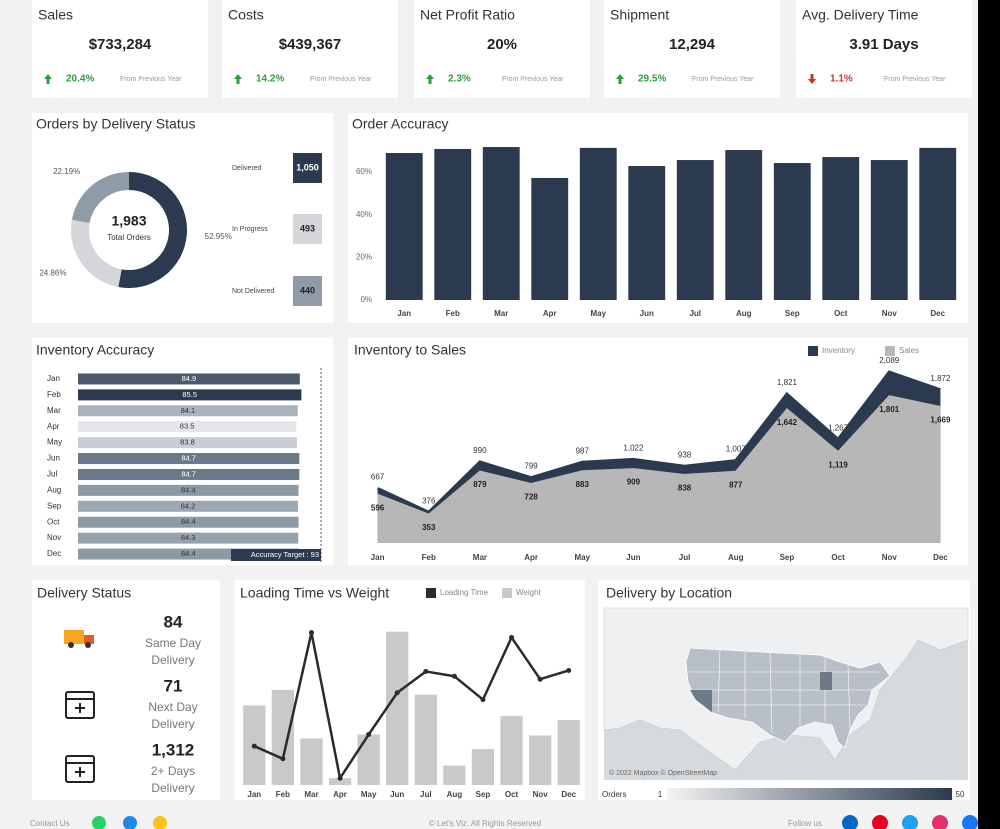 The height and width of the screenshot is (829, 1000). Describe the element at coordinates (378, 477) in the screenshot. I see `point-label: 667` at that location.